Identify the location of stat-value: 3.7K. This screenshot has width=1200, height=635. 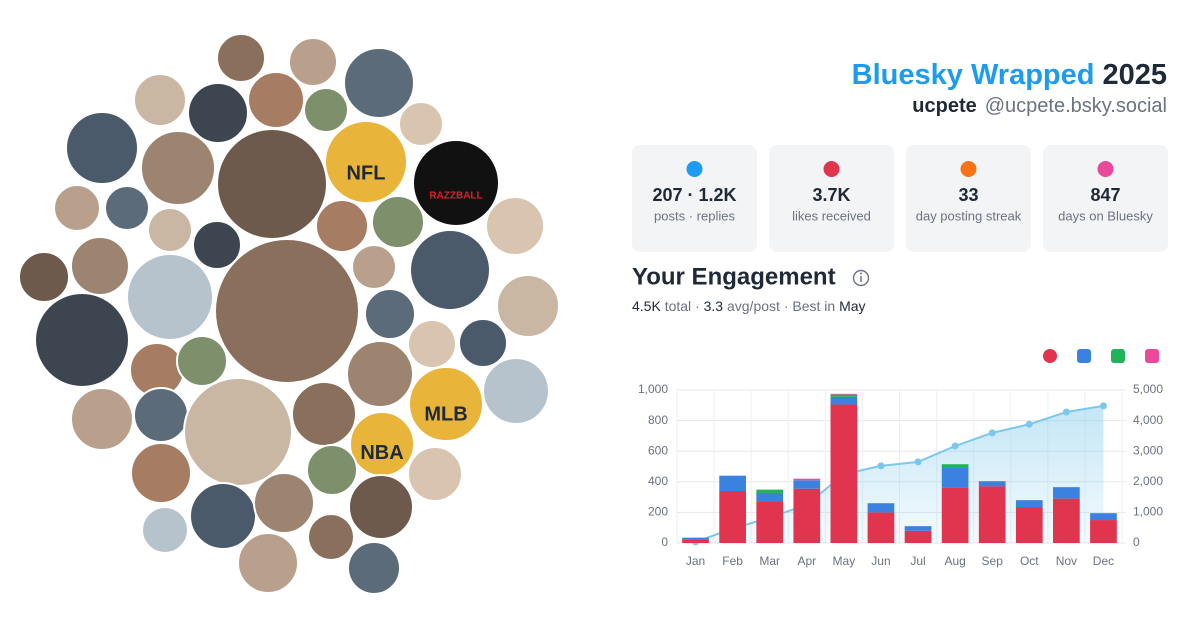
(831, 195).